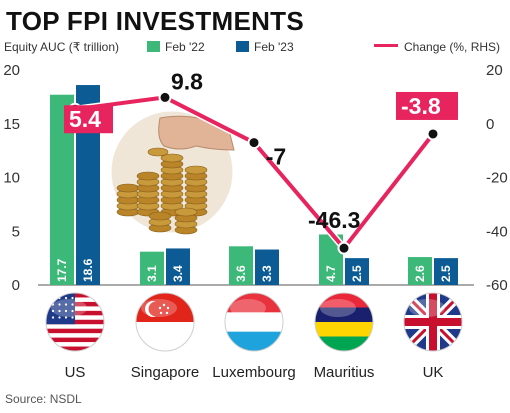 The height and width of the screenshot is (413, 510). I want to click on bar-value-label: 3.4, so click(178, 273).